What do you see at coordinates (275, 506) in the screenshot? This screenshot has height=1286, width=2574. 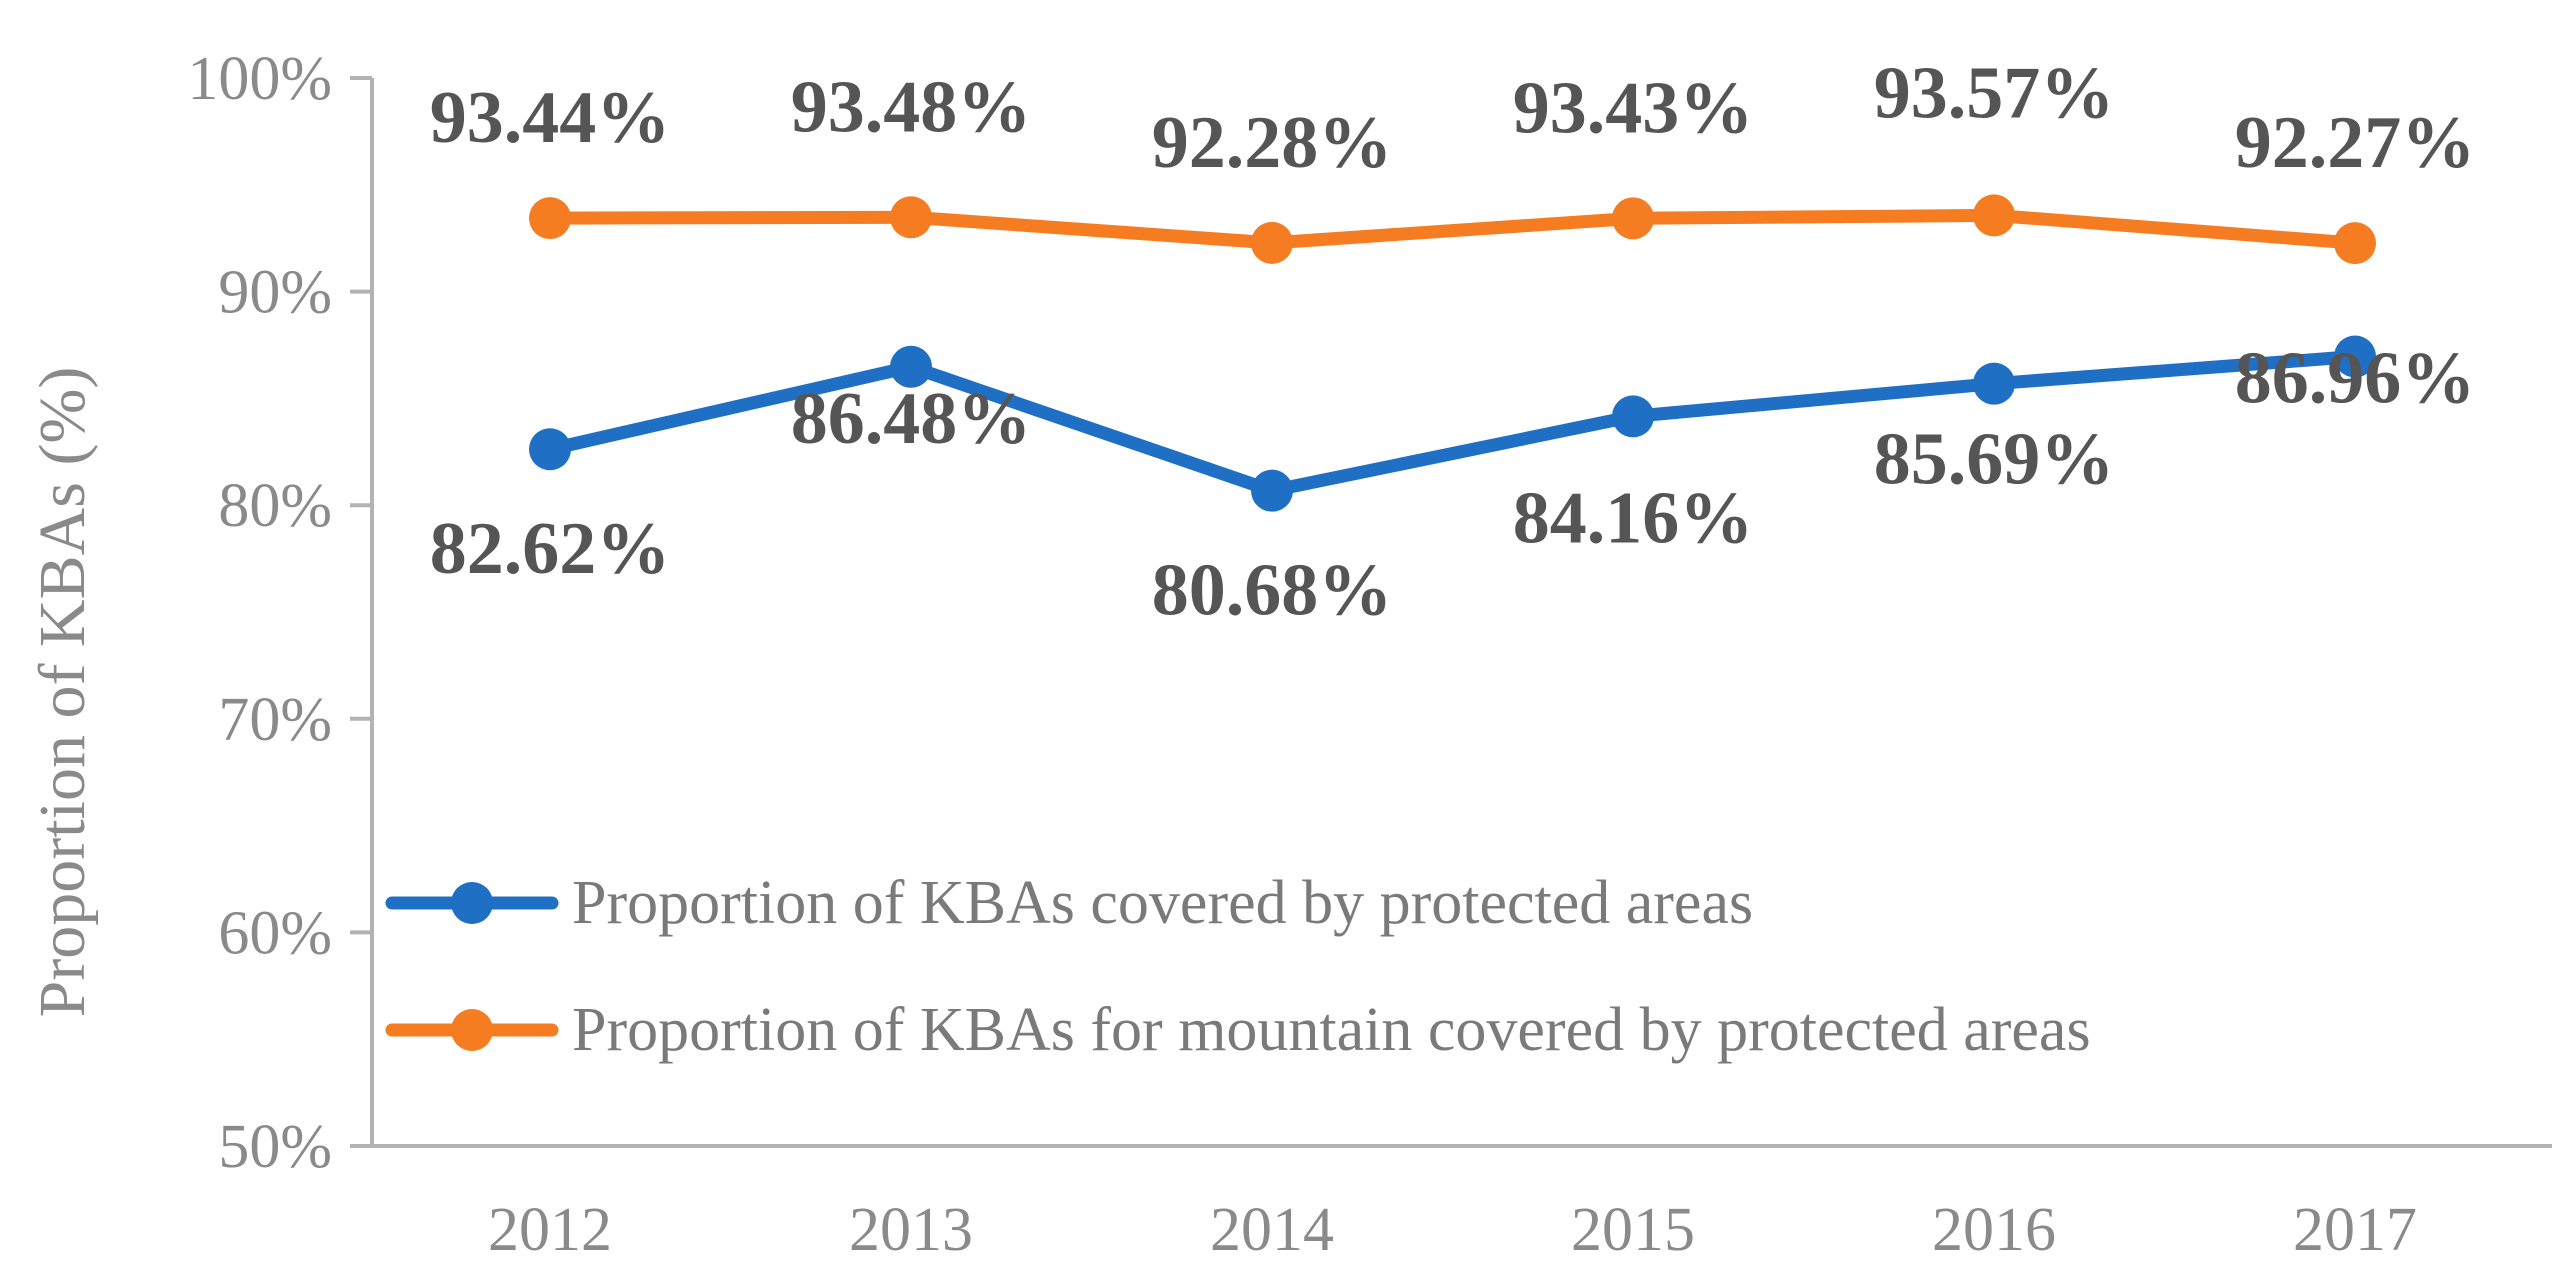 I see `y-tick-label: 80%` at bounding box center [275, 506].